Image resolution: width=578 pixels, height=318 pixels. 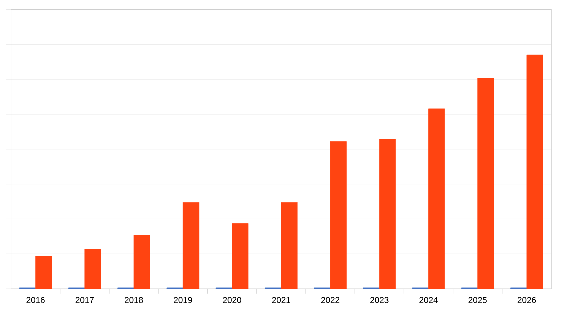 I want to click on x-tick-label: 2023, so click(x=379, y=300).